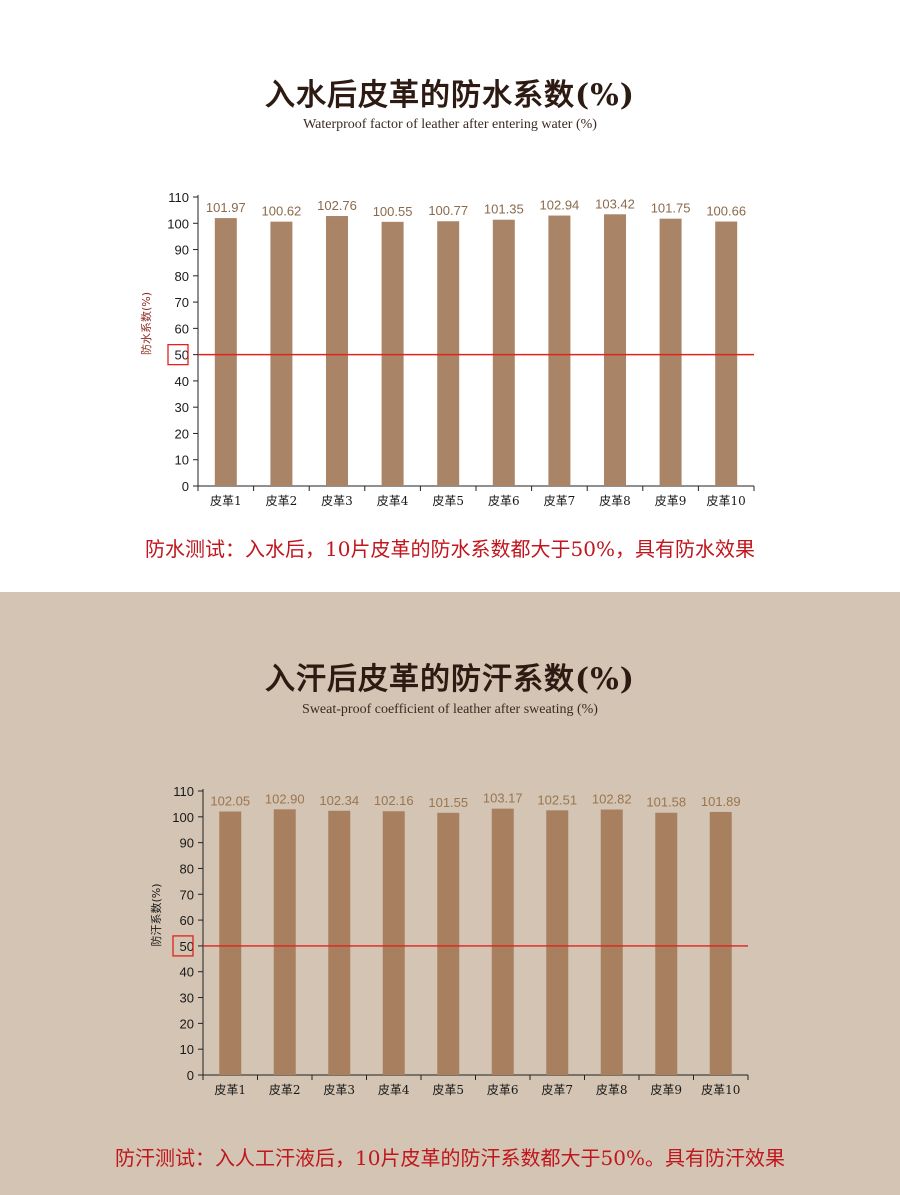  Describe the element at coordinates (156, 914) in the screenshot. I see `y-axis-label: 防汗系数(%)` at that location.